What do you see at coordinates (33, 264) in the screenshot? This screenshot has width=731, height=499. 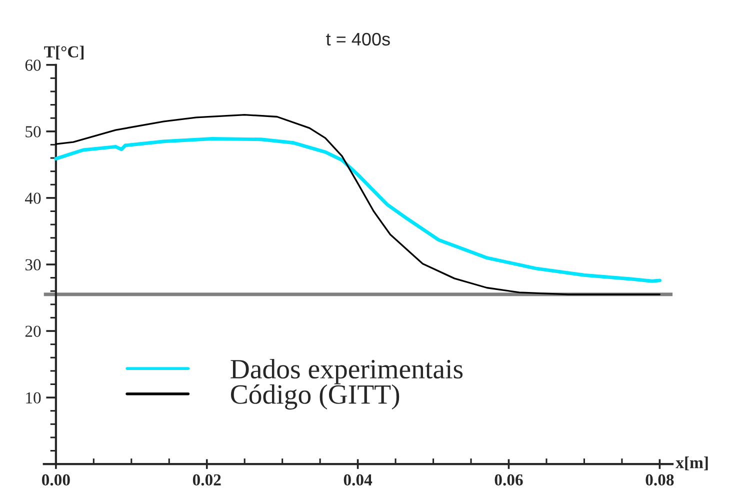 I see `y-tick-label: 30` at bounding box center [33, 264].